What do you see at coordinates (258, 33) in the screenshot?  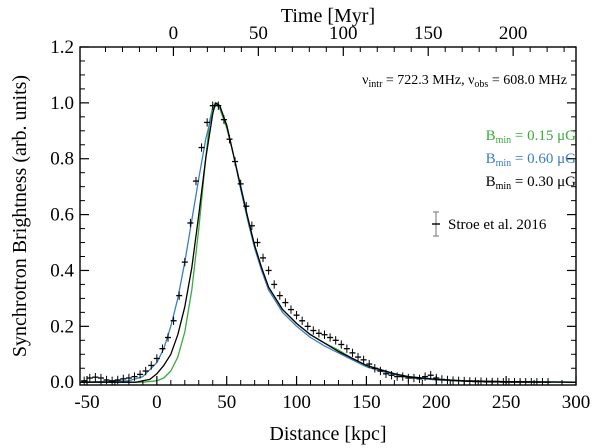 I see `top-tick-label: 50` at bounding box center [258, 33].